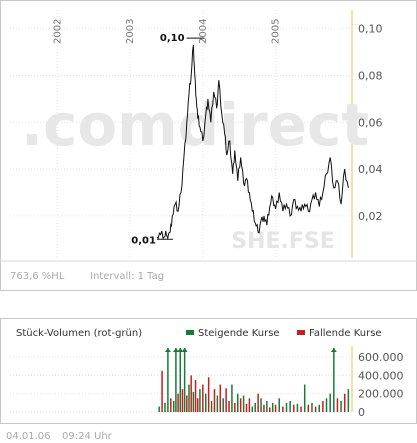 This screenshot has height=443, width=417. Describe the element at coordinates (301, 332) in the screenshot. I see `legend-falling-swatch` at that location.